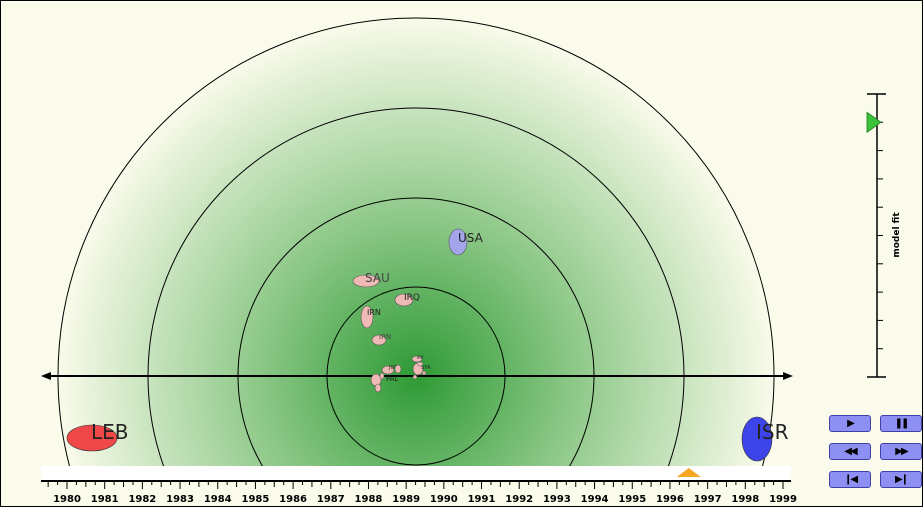 Image resolution: width=923 pixels, height=507 pixels. Describe the element at coordinates (688, 472) in the screenshot. I see `timeline-current-marker` at that location.